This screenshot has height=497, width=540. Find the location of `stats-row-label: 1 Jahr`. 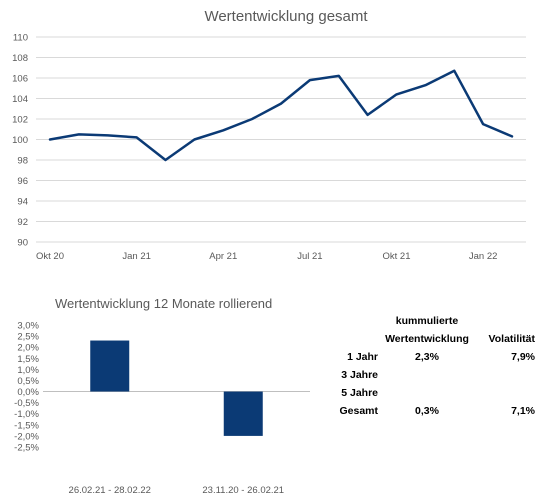

stats-row-label: 1 Jahr is located at coordinates (362, 357).